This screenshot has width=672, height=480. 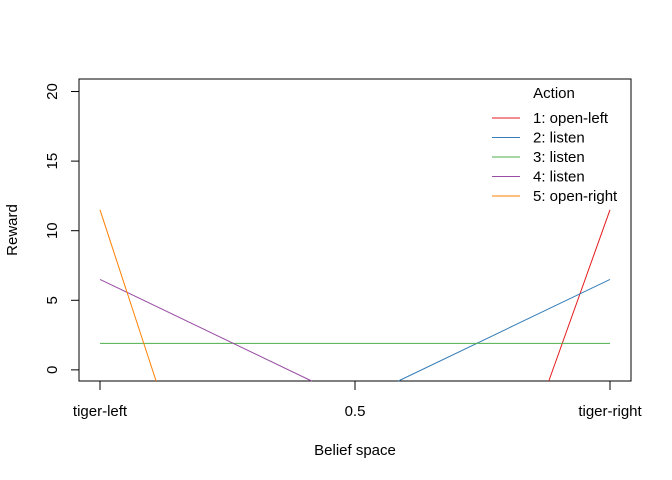 I want to click on legend-label-1: 1: open-left, so click(x=571, y=118).